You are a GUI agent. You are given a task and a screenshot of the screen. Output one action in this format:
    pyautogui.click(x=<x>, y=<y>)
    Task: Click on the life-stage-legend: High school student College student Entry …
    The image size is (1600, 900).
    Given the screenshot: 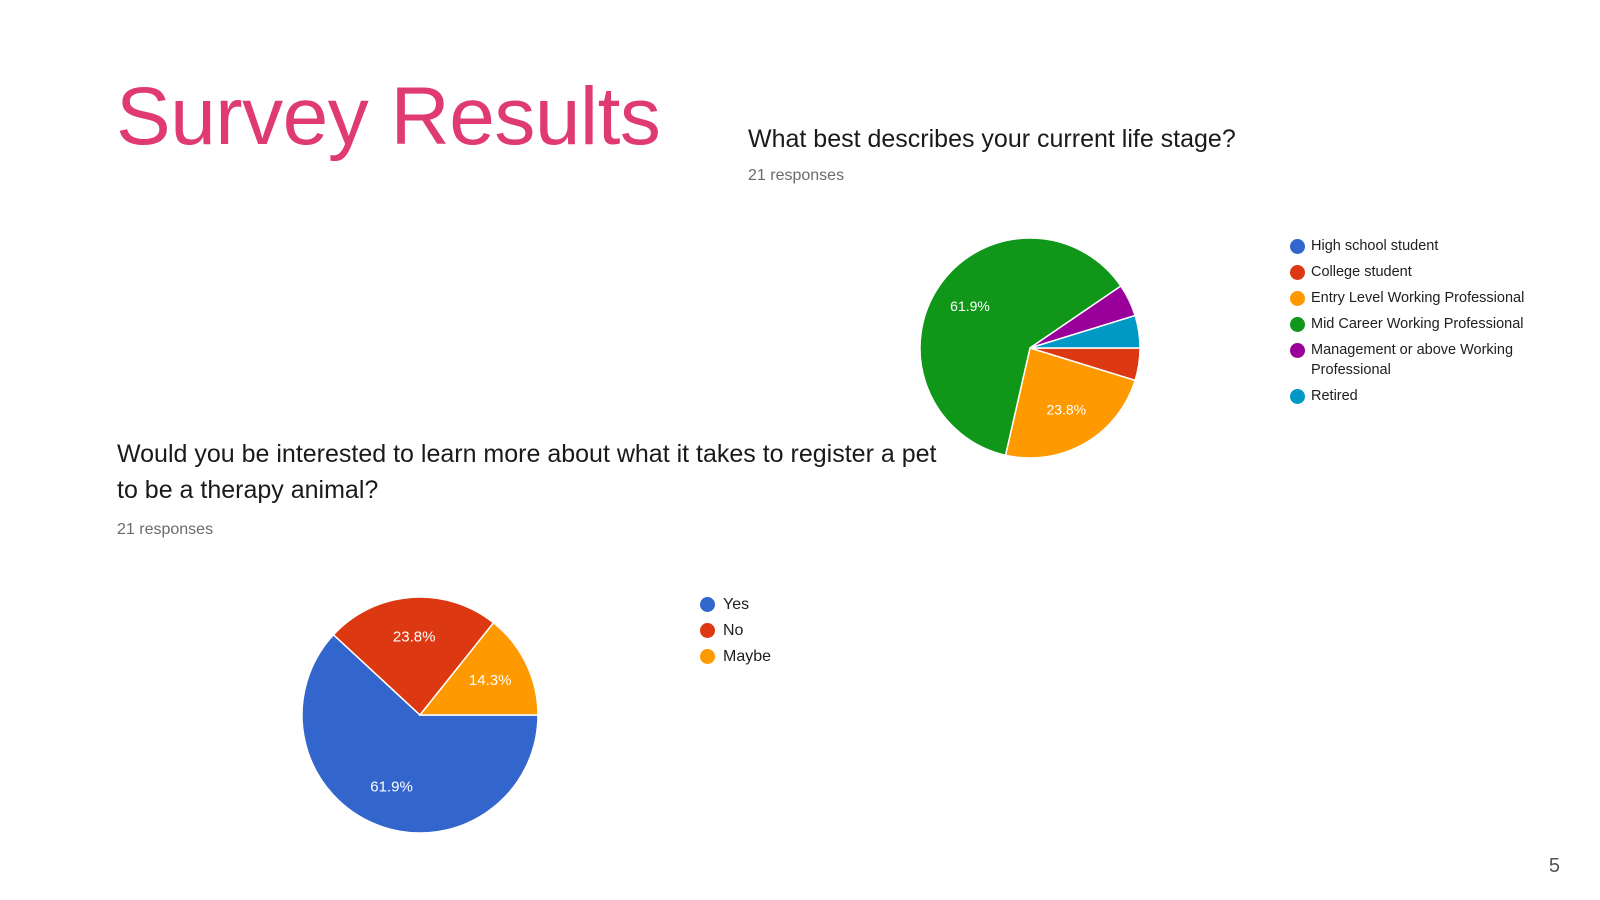 What is the action you would take?
    pyautogui.click(x=1415, y=324)
    